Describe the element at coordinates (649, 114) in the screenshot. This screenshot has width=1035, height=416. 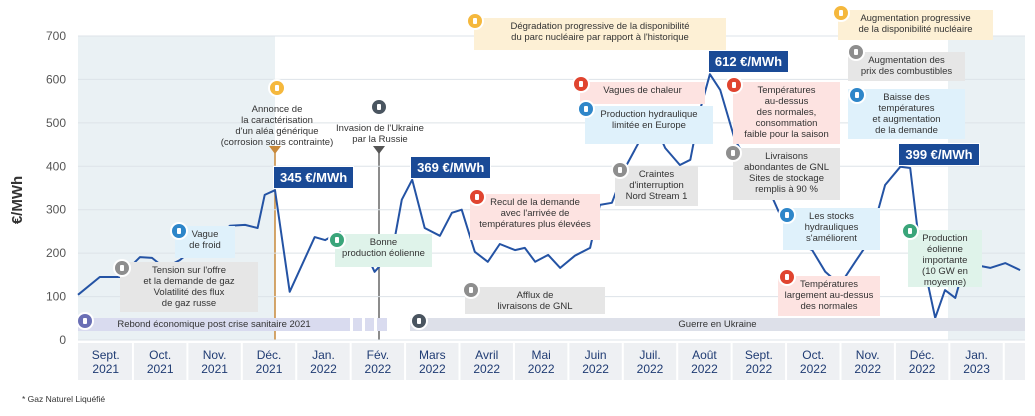
I see `annotation-line: Production hydraulique` at that location.